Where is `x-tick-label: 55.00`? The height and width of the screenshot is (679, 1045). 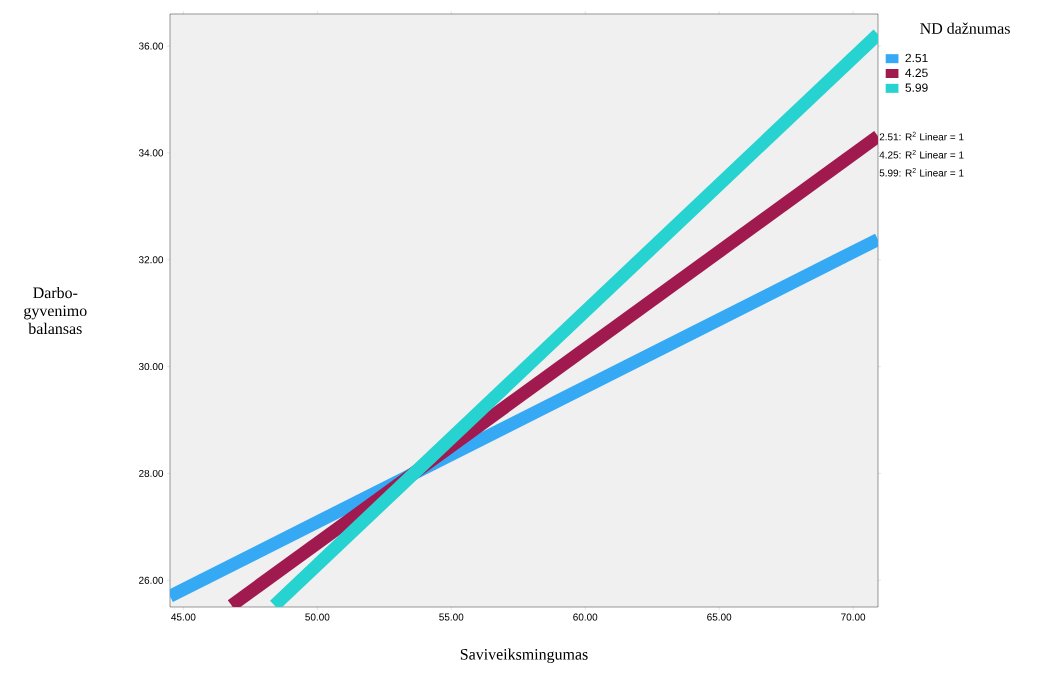 x-tick-label: 55.00 is located at coordinates (451, 617).